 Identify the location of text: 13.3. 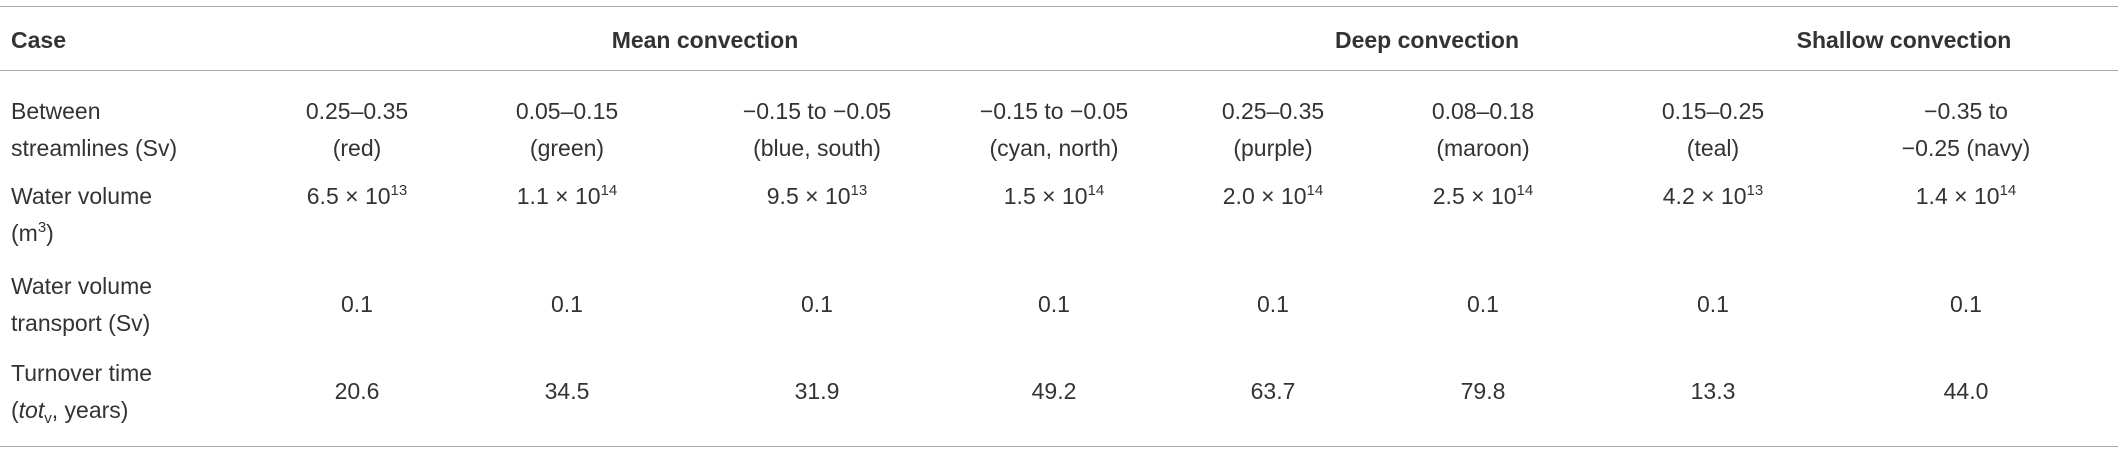
(1713, 391).